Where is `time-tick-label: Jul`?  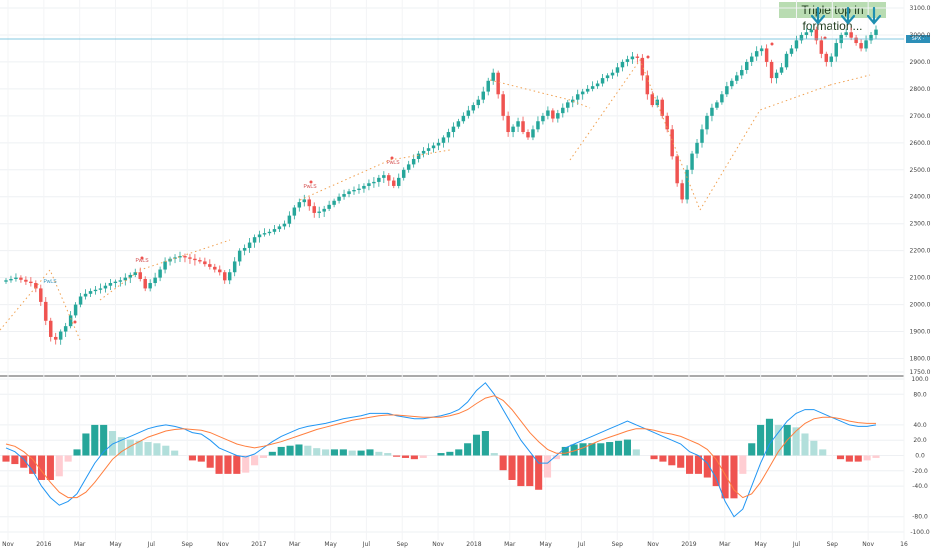
time-tick-label: Jul is located at coordinates (151, 544).